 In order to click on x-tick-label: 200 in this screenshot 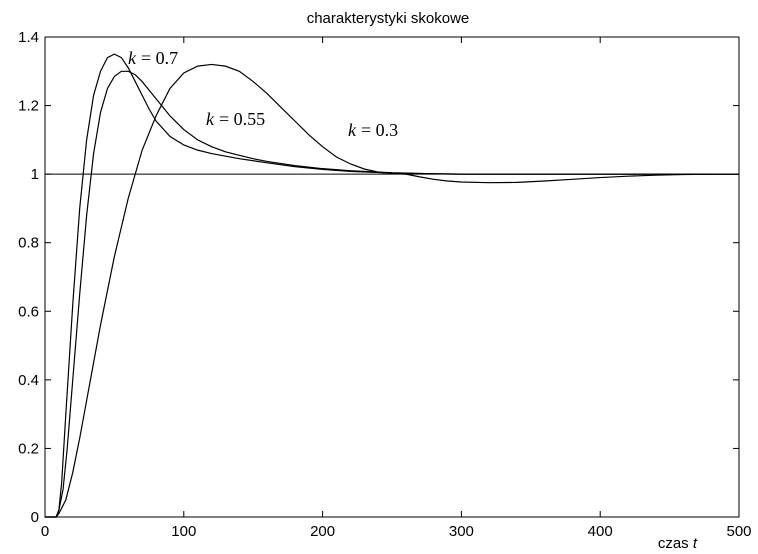, I will do `click(322, 531)`.